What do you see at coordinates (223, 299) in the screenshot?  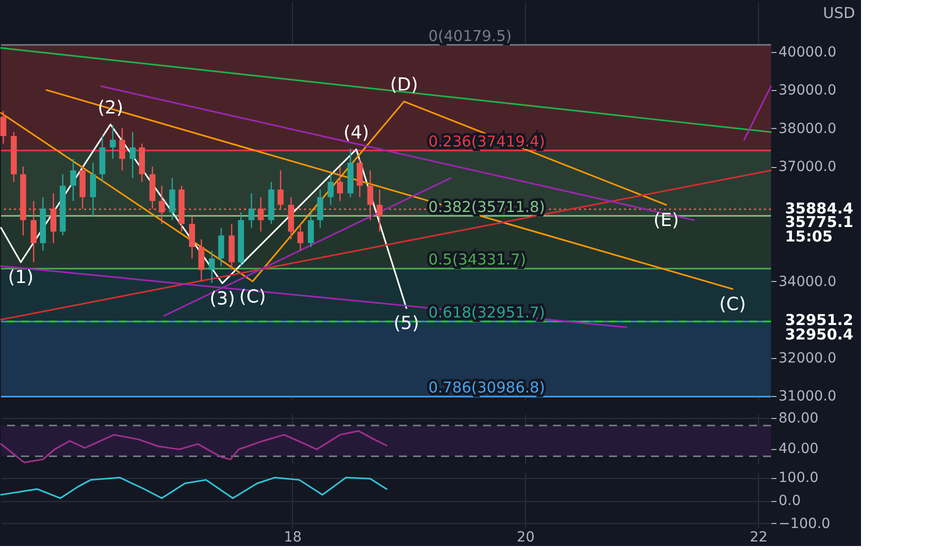 I see `annotation: (3)` at bounding box center [223, 299].